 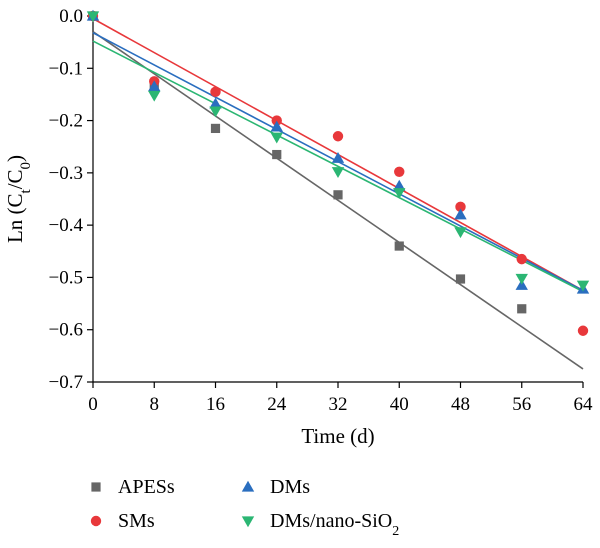 I want to click on y-tick-label: −0.6, so click(x=66, y=330).